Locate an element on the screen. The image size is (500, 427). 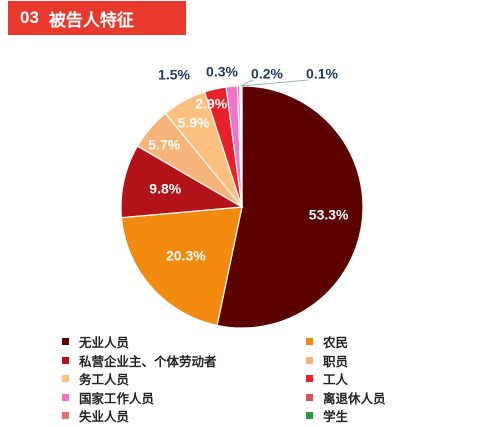
slice-data-label: 53.3% is located at coordinates (329, 215).